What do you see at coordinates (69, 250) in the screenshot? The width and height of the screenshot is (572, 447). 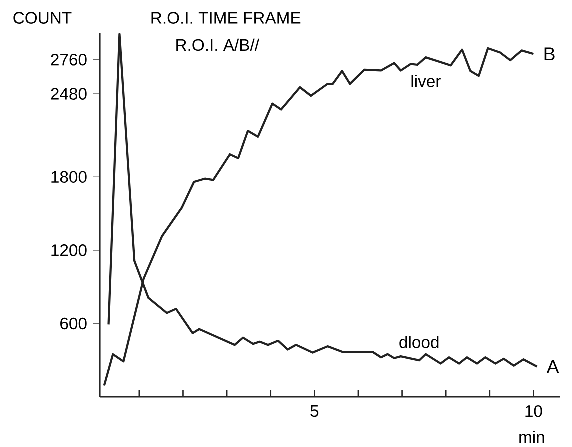 I see `y-tick-label: 1200` at bounding box center [69, 250].